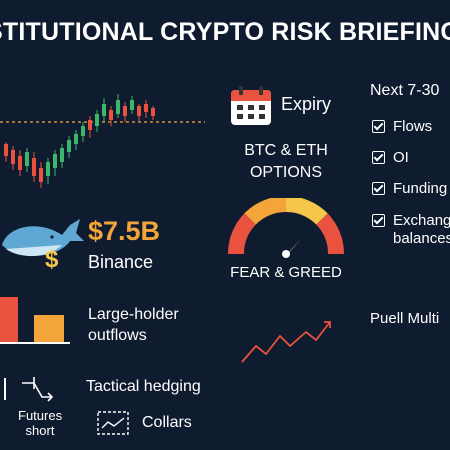  Describe the element at coordinates (405, 318) in the screenshot. I see `puell-label: Puell Multi` at that location.